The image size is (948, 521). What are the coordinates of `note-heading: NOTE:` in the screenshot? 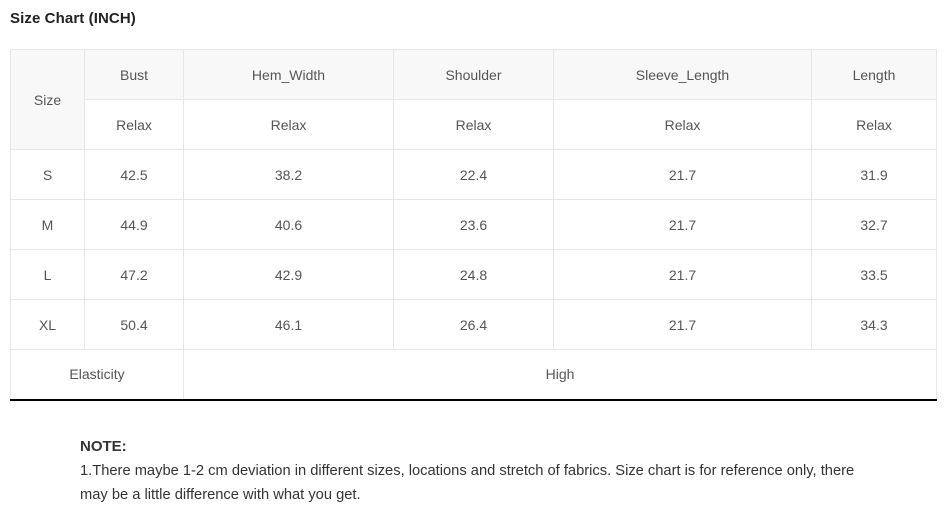 It's located at (103, 446).